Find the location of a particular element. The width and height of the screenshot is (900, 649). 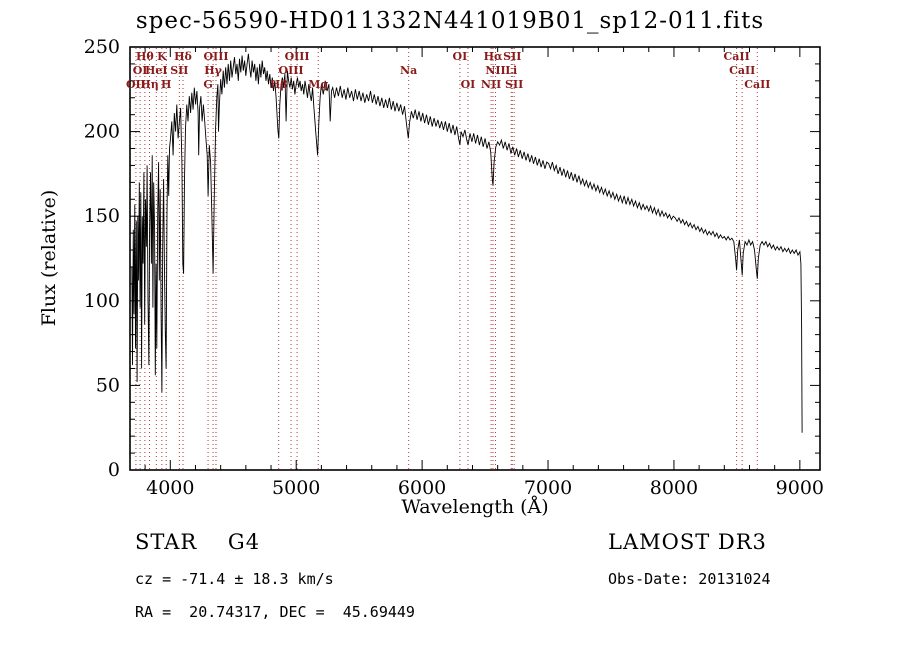

obs-date-text: Obs-Date: 20131024 is located at coordinates (689, 579).